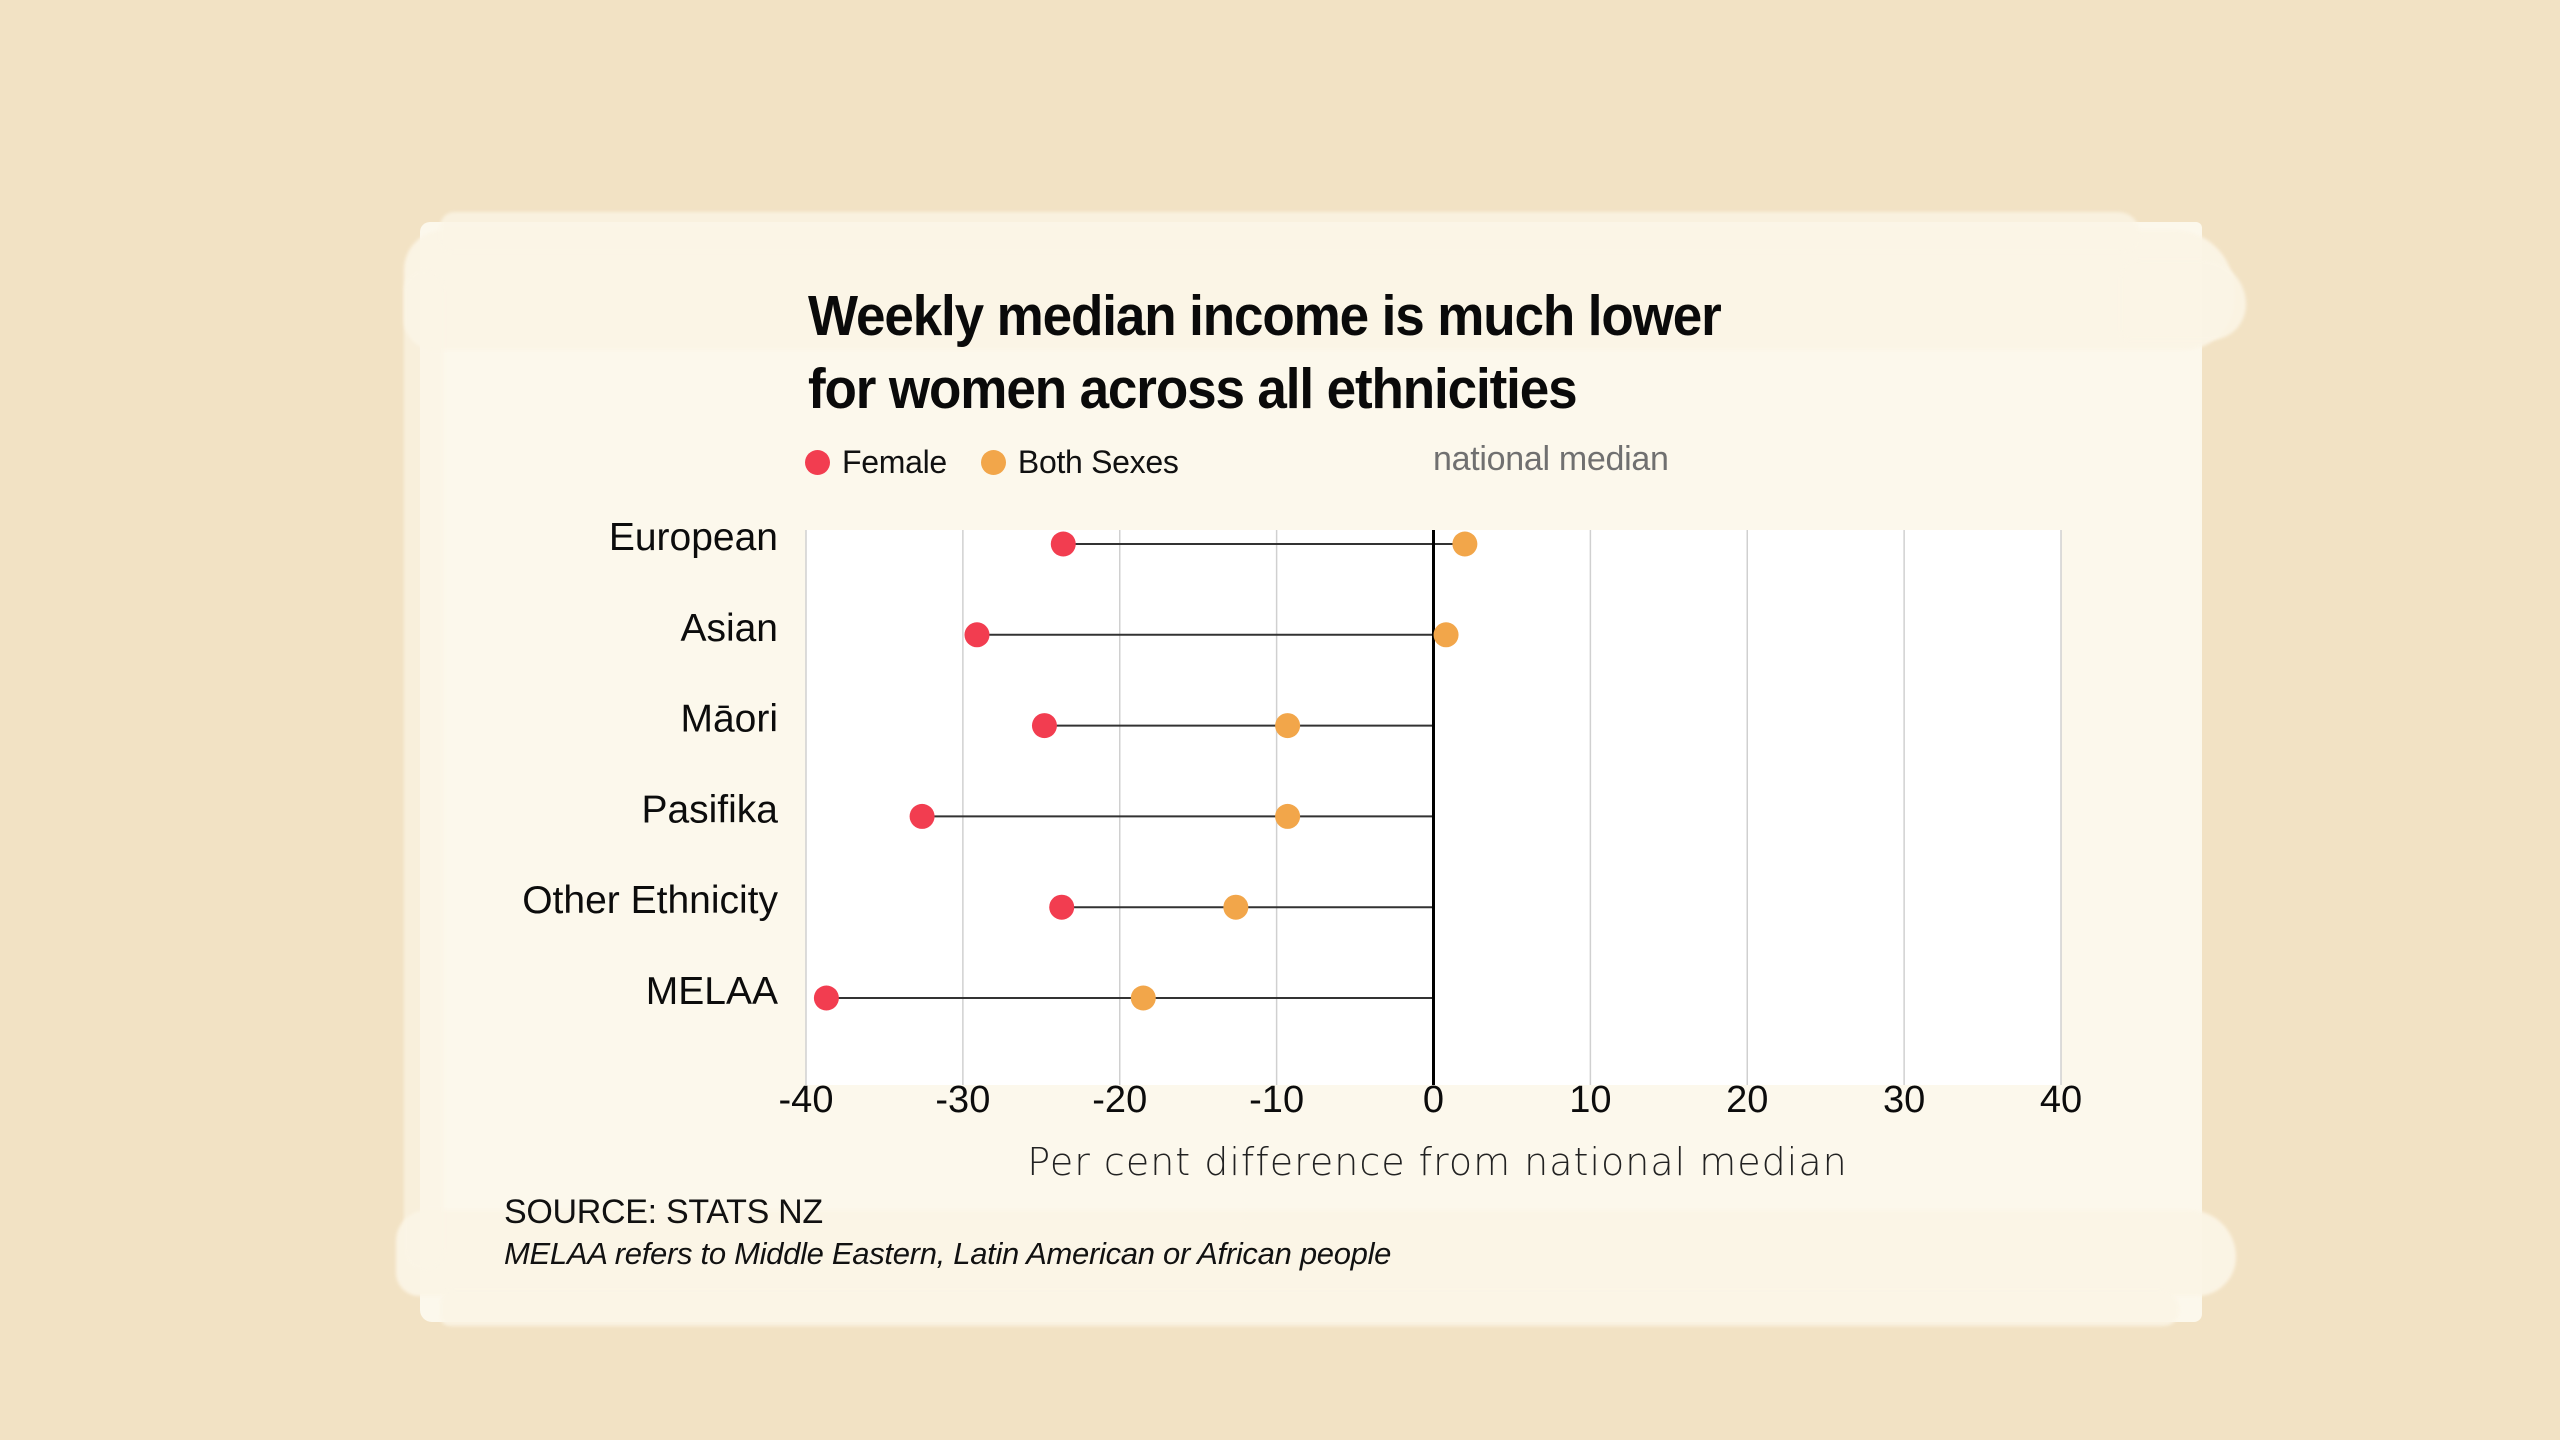  What do you see at coordinates (1265, 316) in the screenshot?
I see `chart-title-line-1: Weekly median income is much lower` at bounding box center [1265, 316].